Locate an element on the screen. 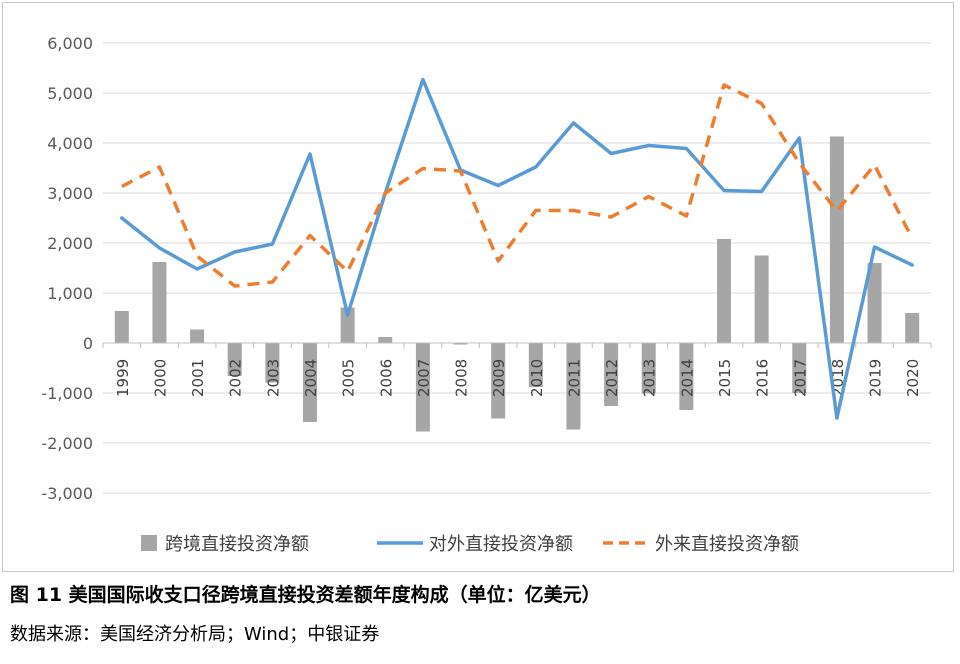 This screenshot has height=664, width=960. y-tick-label: 4,000 is located at coordinates (70, 143).